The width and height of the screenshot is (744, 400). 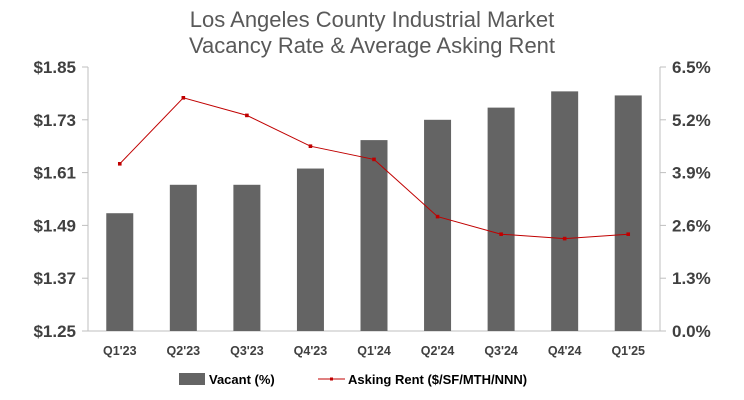 I want to click on legend-label-vacant: Vacant (%), so click(x=242, y=379).